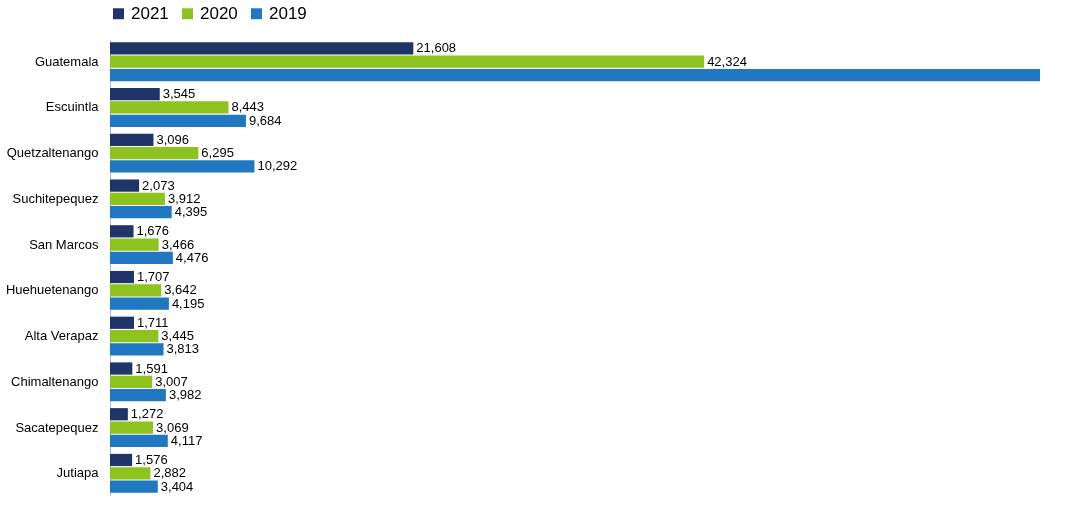 The width and height of the screenshot is (1088, 514). I want to click on data-label: 6,295, so click(217, 153).